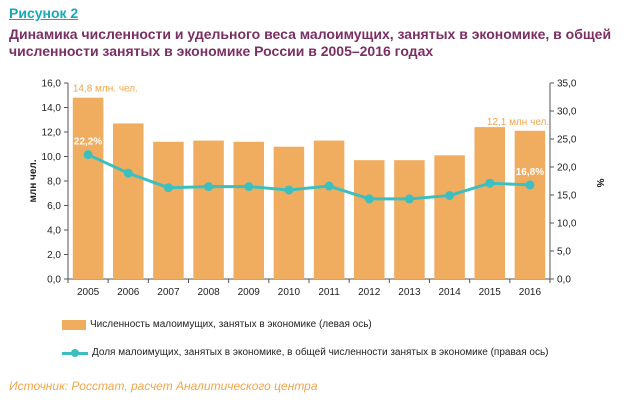  Describe the element at coordinates (449, 292) in the screenshot. I see `x-tick-label-2014: 2014` at that location.